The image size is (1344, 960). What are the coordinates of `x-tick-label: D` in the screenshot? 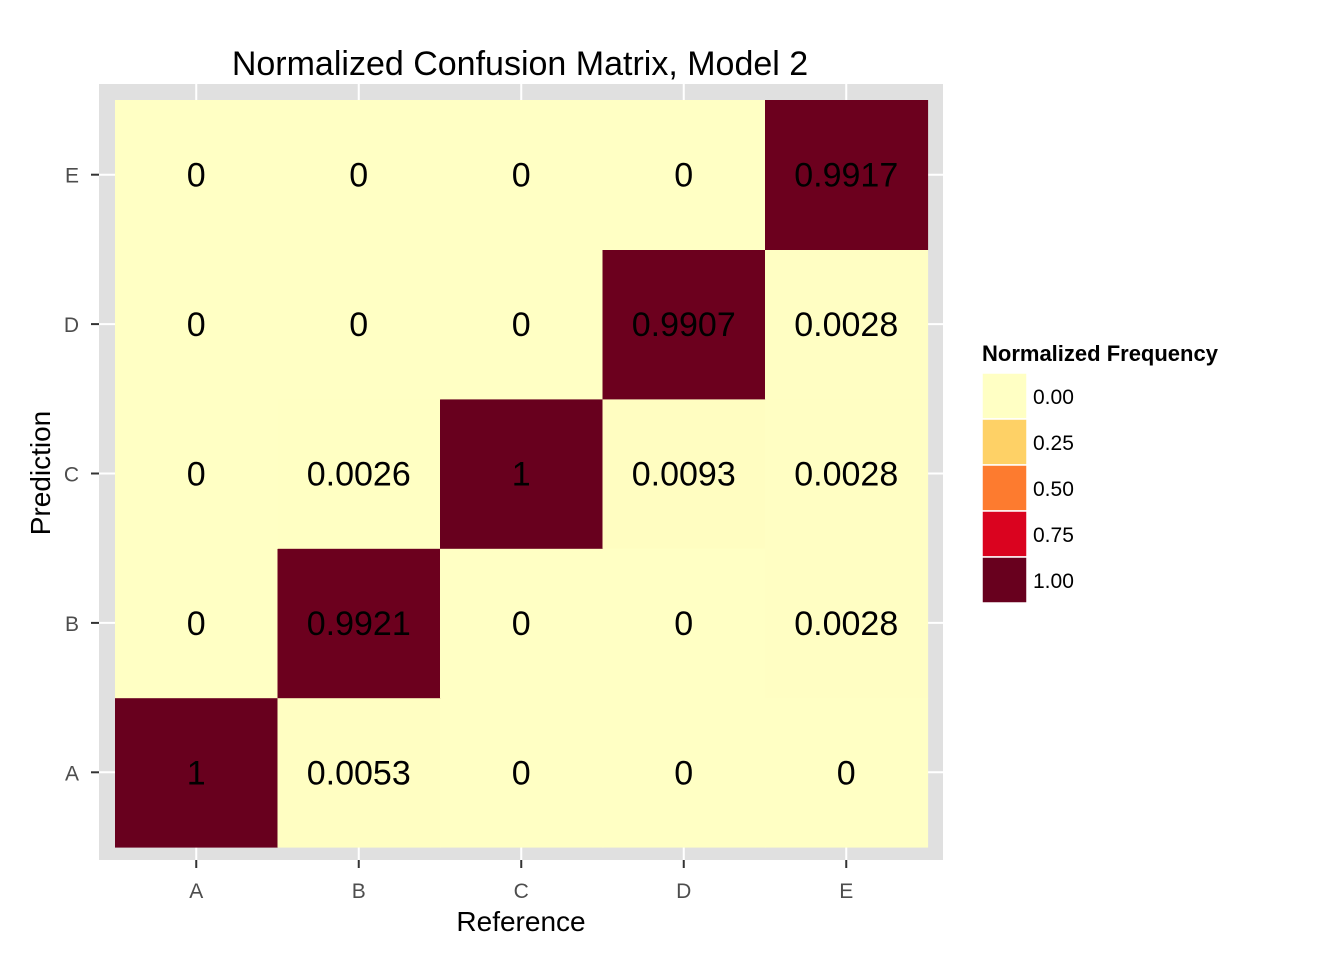 It's located at (683, 891).